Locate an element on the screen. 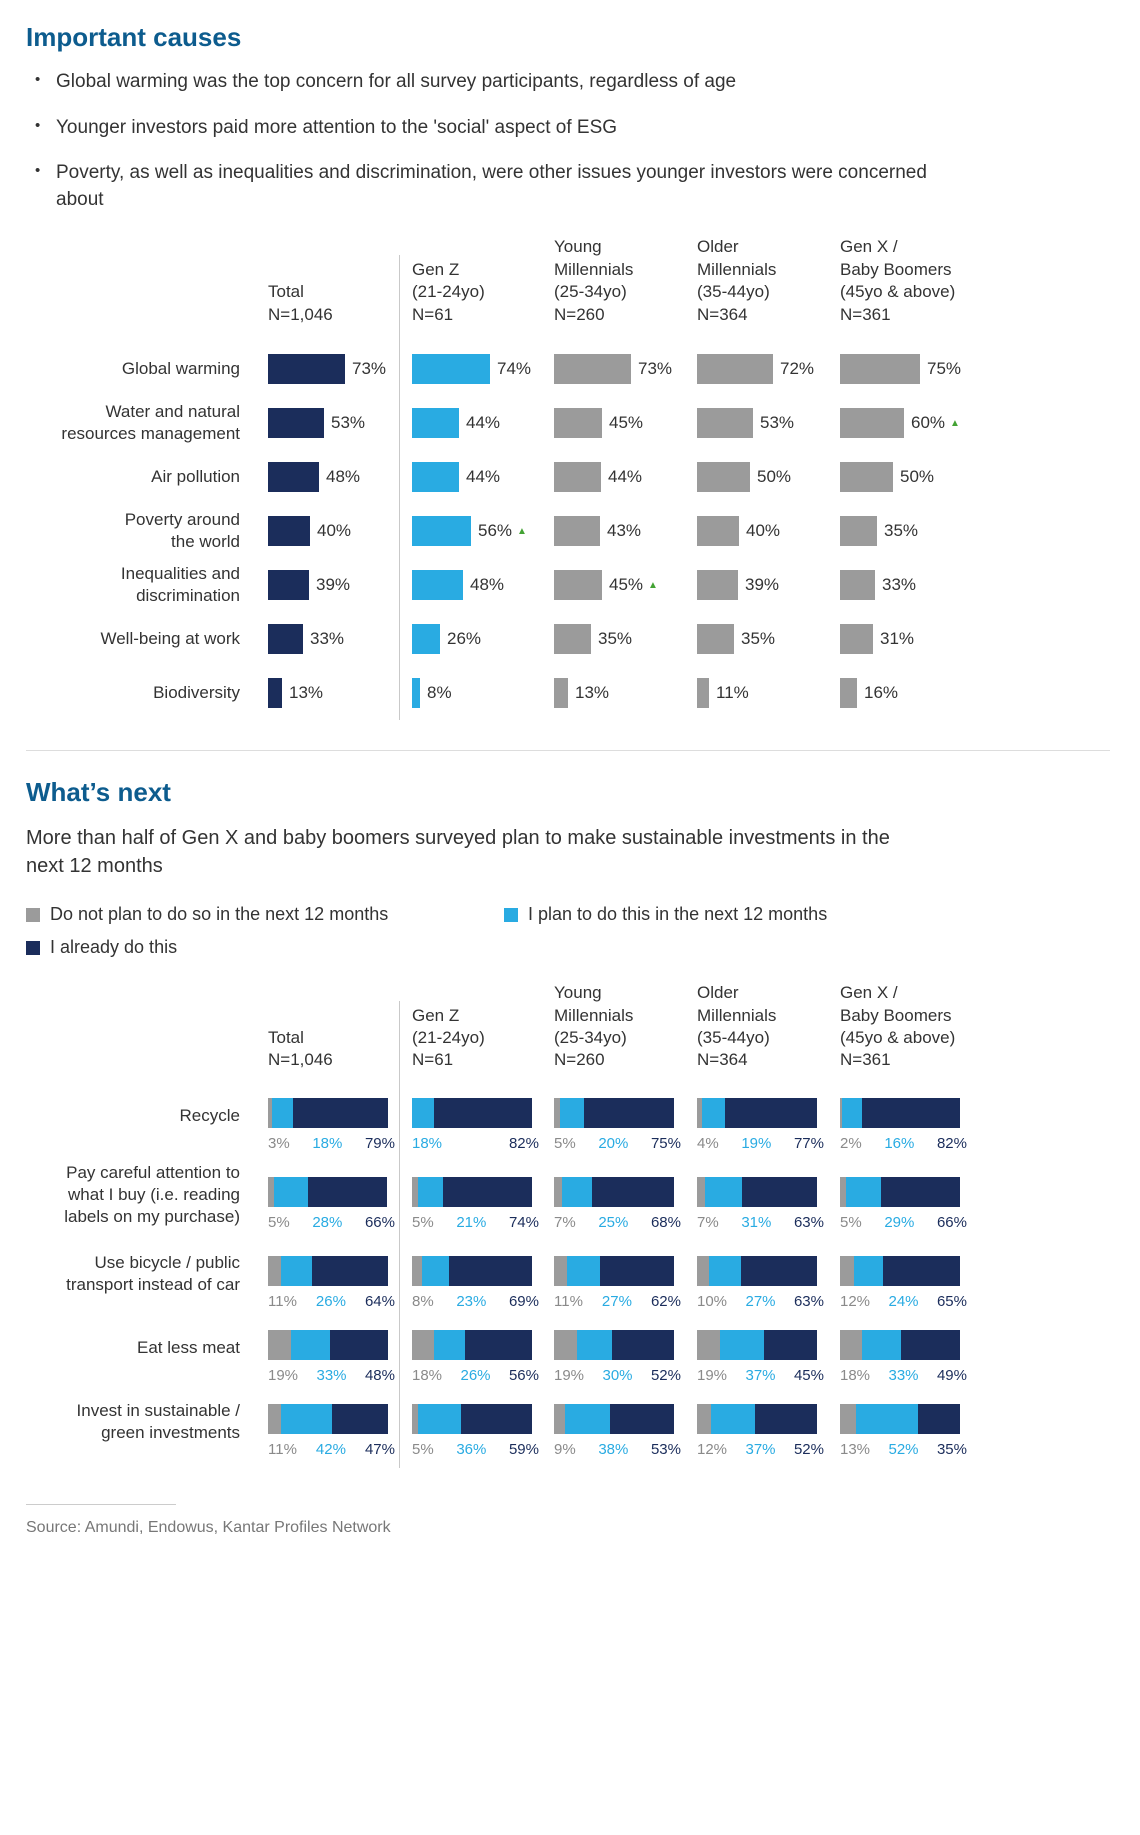  segment-value: 45% is located at coordinates (808, 1376).